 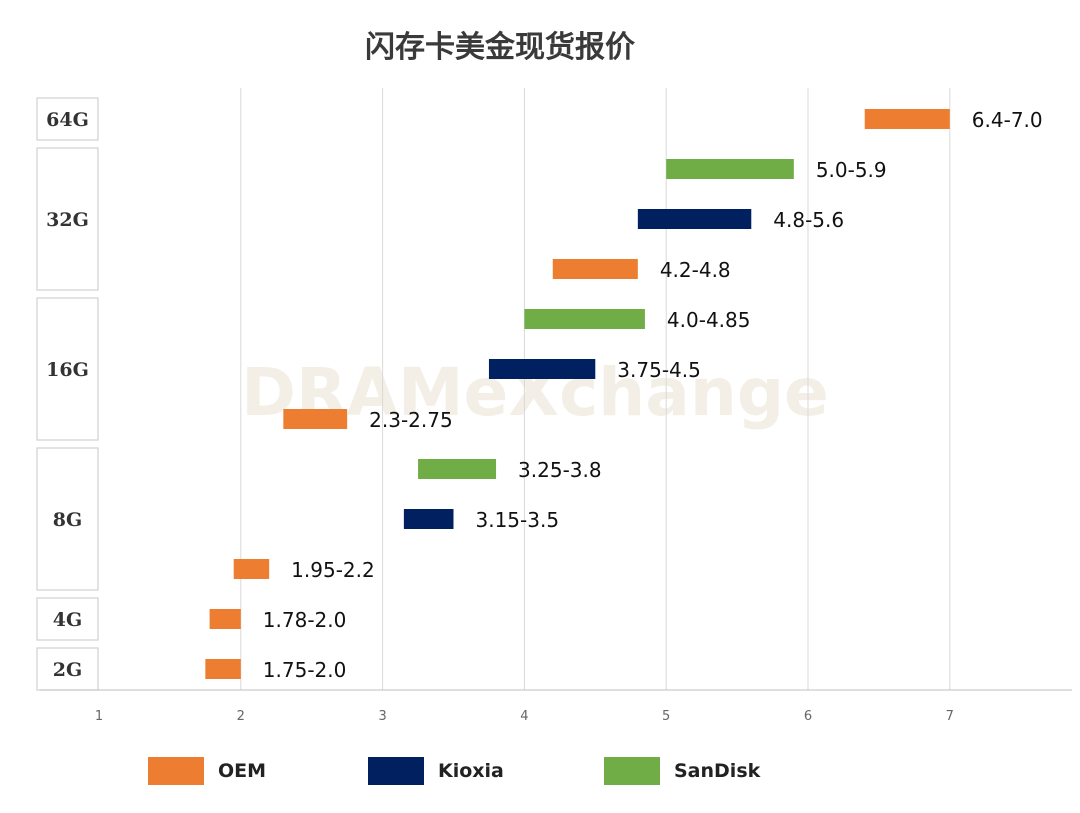 What do you see at coordinates (518, 520) in the screenshot?
I see `range-value-label: 3.15-3.5` at bounding box center [518, 520].